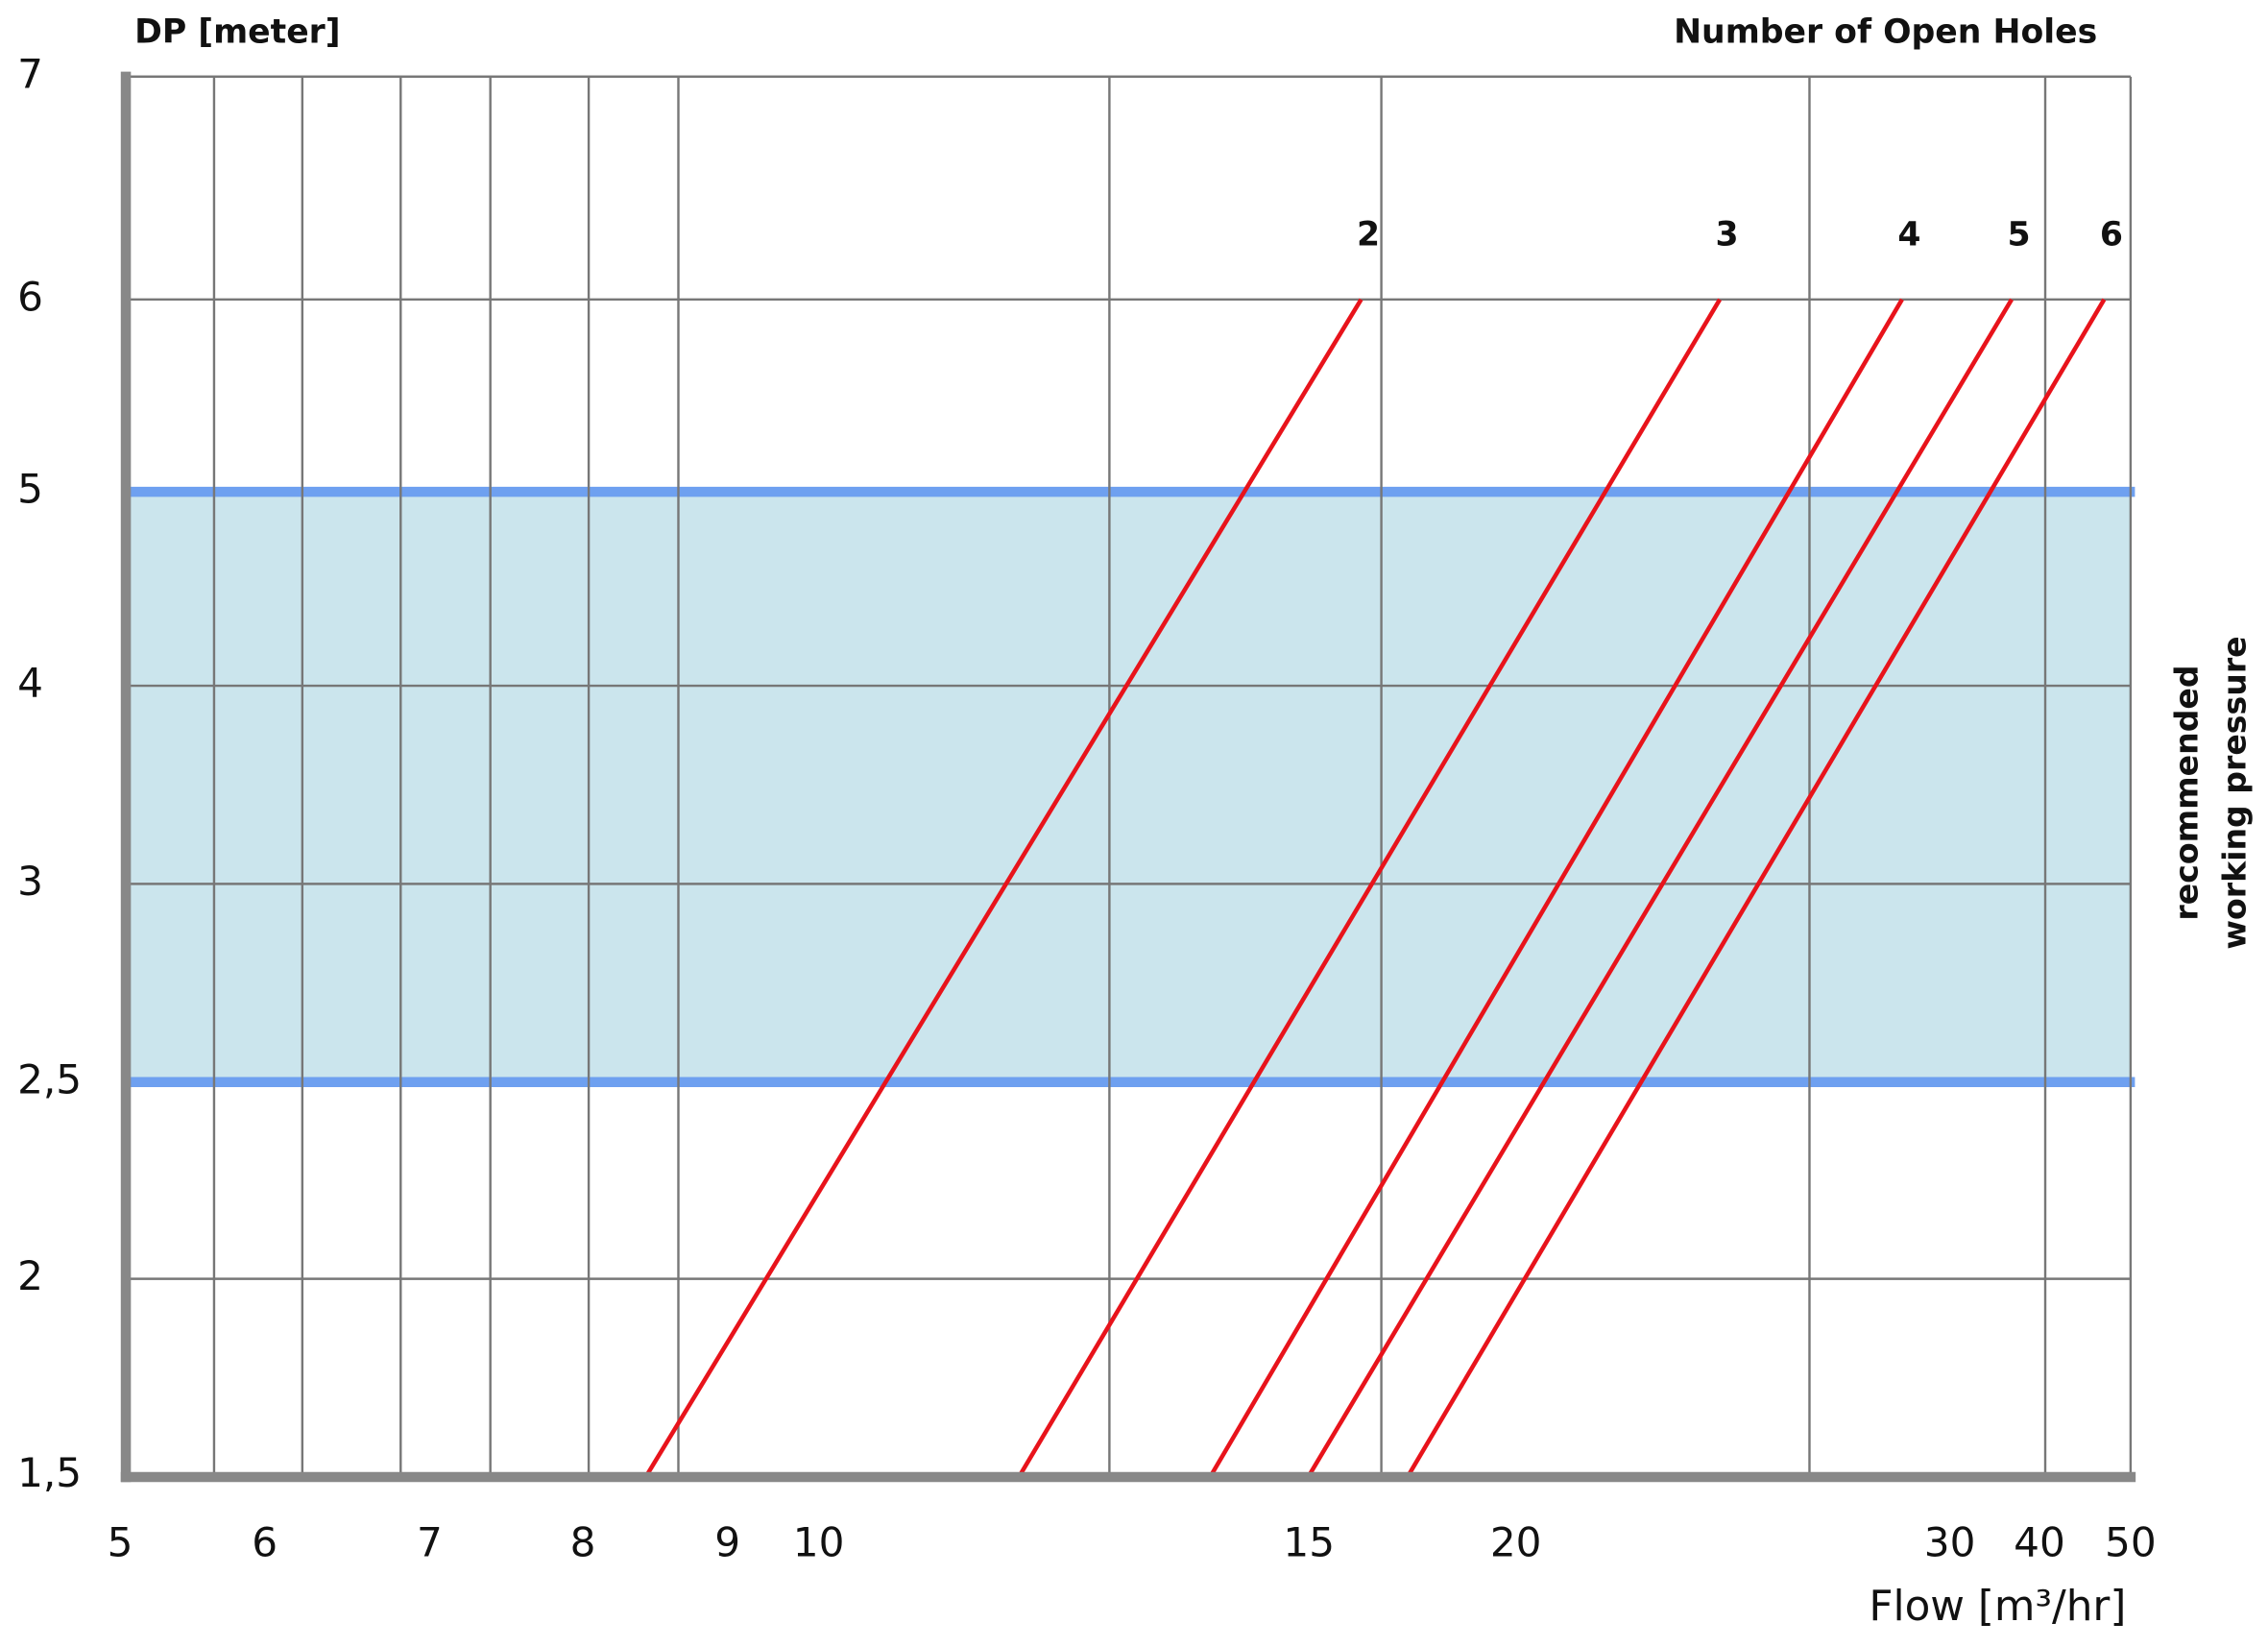  What do you see at coordinates (1309, 1541) in the screenshot?
I see `x-tick-label: 15` at bounding box center [1309, 1541].